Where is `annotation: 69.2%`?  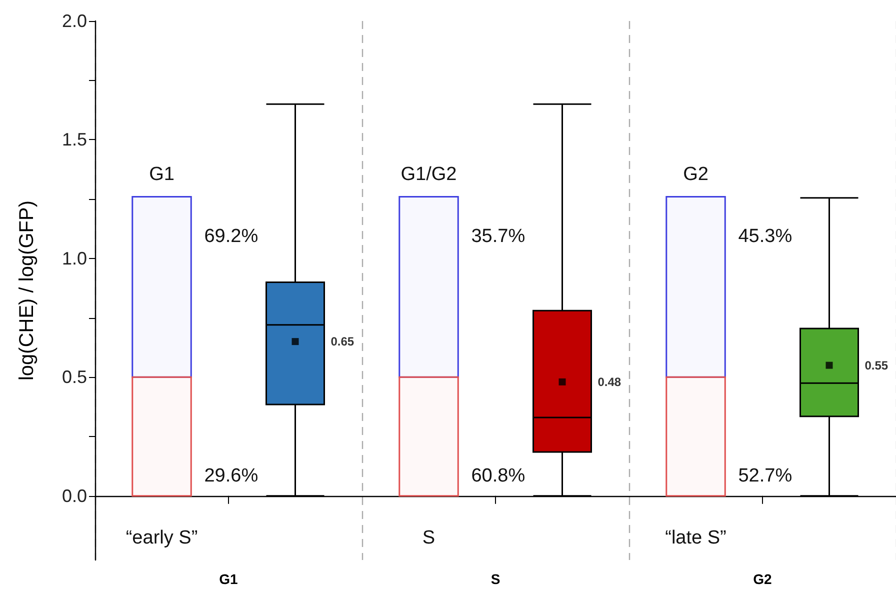
annotation: 69.2% is located at coordinates (231, 237).